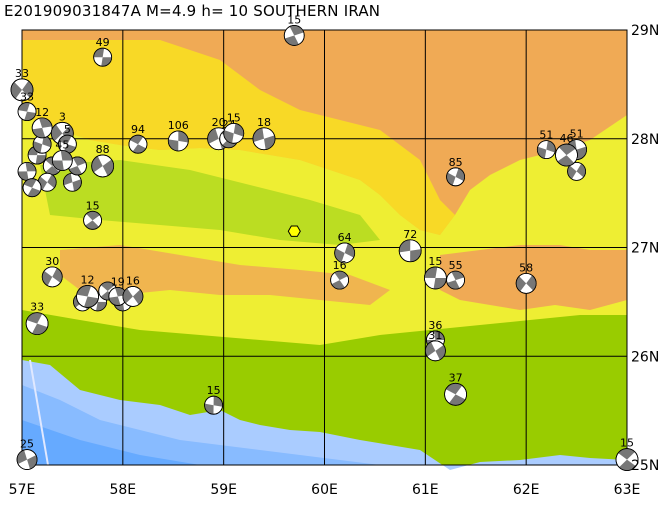  What do you see at coordinates (103, 149) in the screenshot?
I see `depth-label: 88` at bounding box center [103, 149].